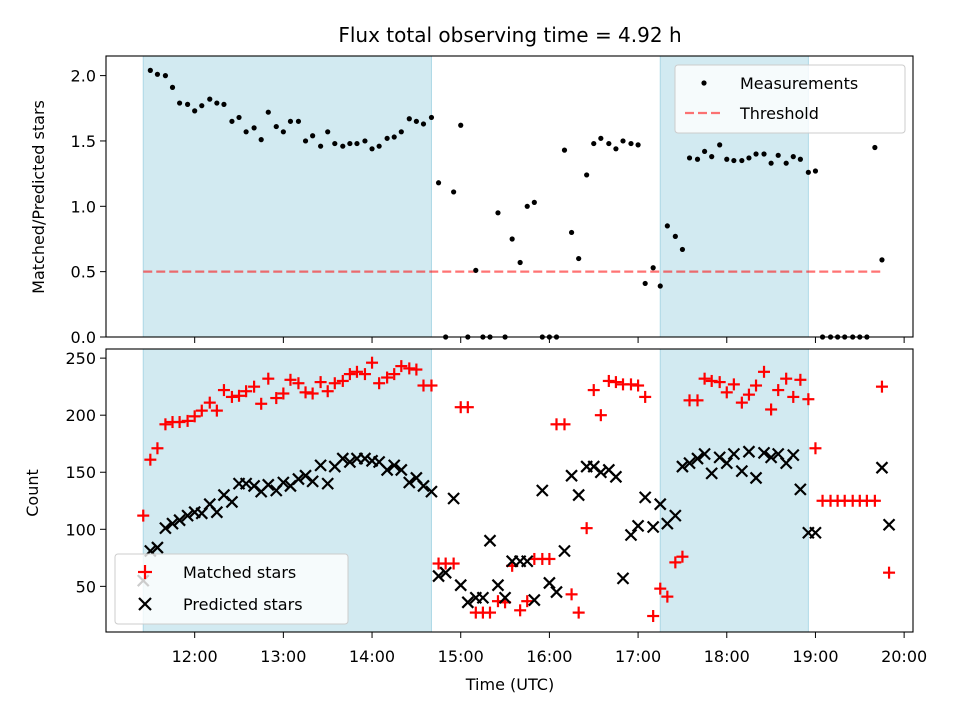  Describe the element at coordinates (83, 206) in the screenshot. I see `y-tick-label: 1.0` at that location.